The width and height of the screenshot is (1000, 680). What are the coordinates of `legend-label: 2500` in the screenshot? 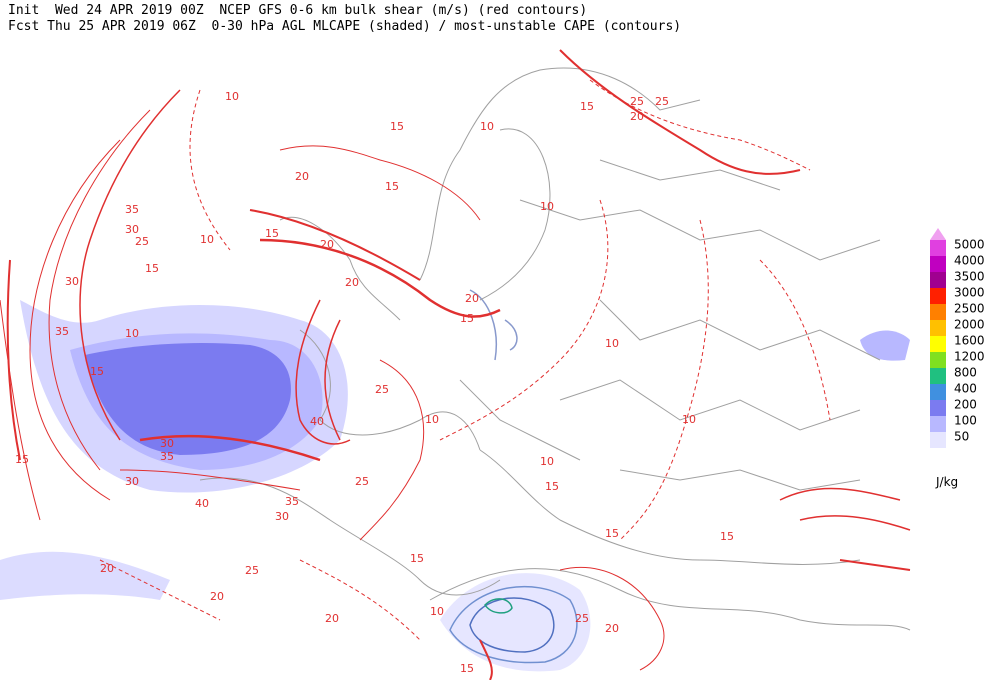 It's located at (969, 309).